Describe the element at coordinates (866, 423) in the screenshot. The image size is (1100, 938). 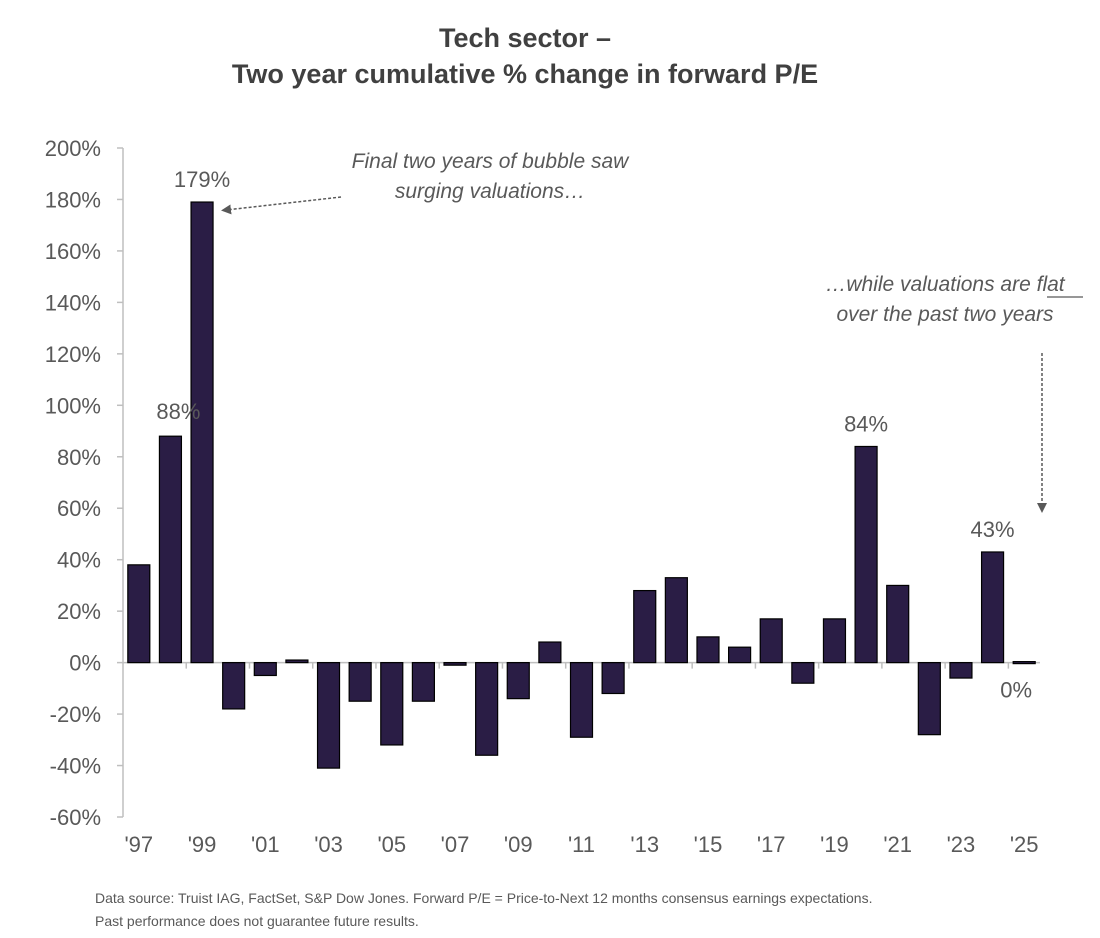
I see `data-label-2020: 84%` at that location.